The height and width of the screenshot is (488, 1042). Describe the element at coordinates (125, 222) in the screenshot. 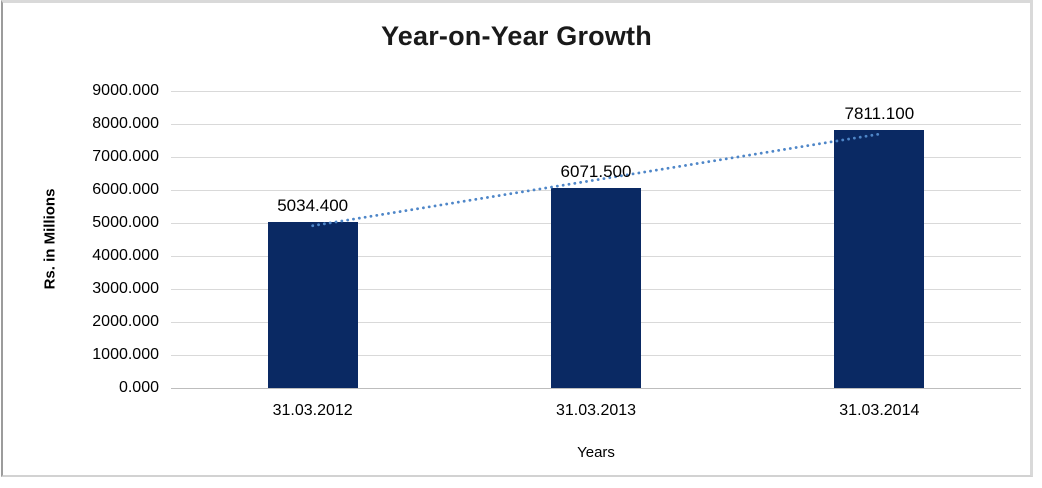

I see `y-axis-tick-label: 5000.000` at that location.